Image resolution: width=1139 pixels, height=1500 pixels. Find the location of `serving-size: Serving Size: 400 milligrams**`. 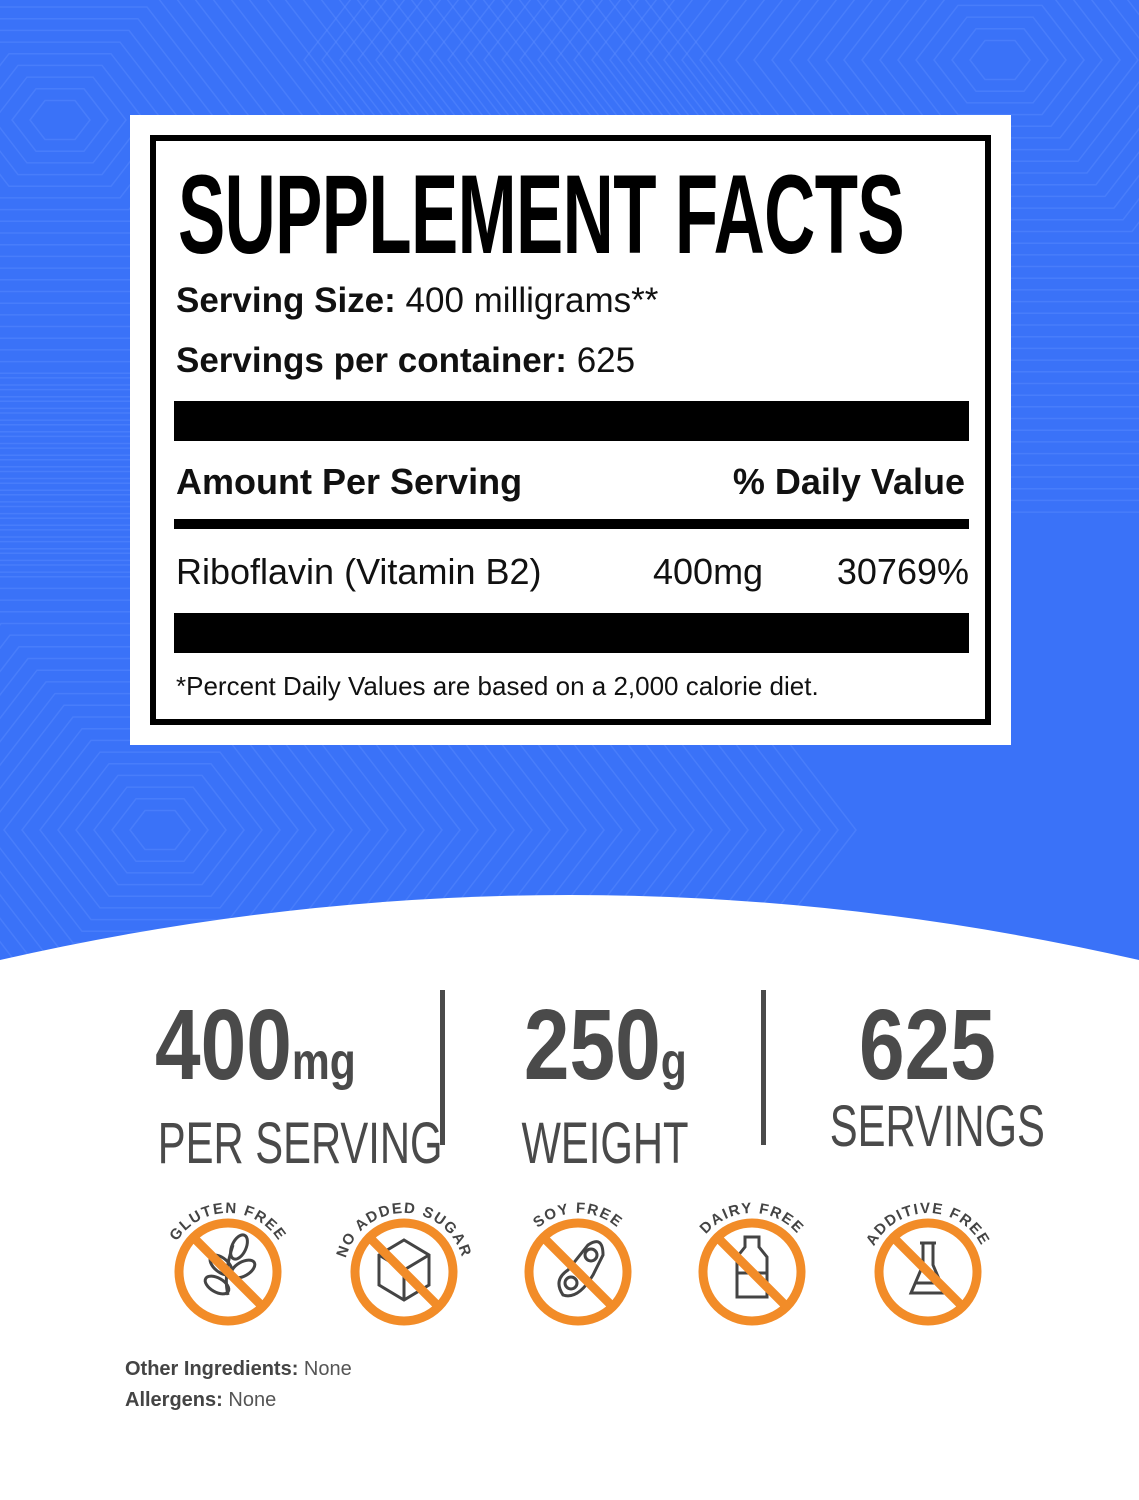

serving-size: Serving Size: 400 milligrams** is located at coordinates (417, 301).